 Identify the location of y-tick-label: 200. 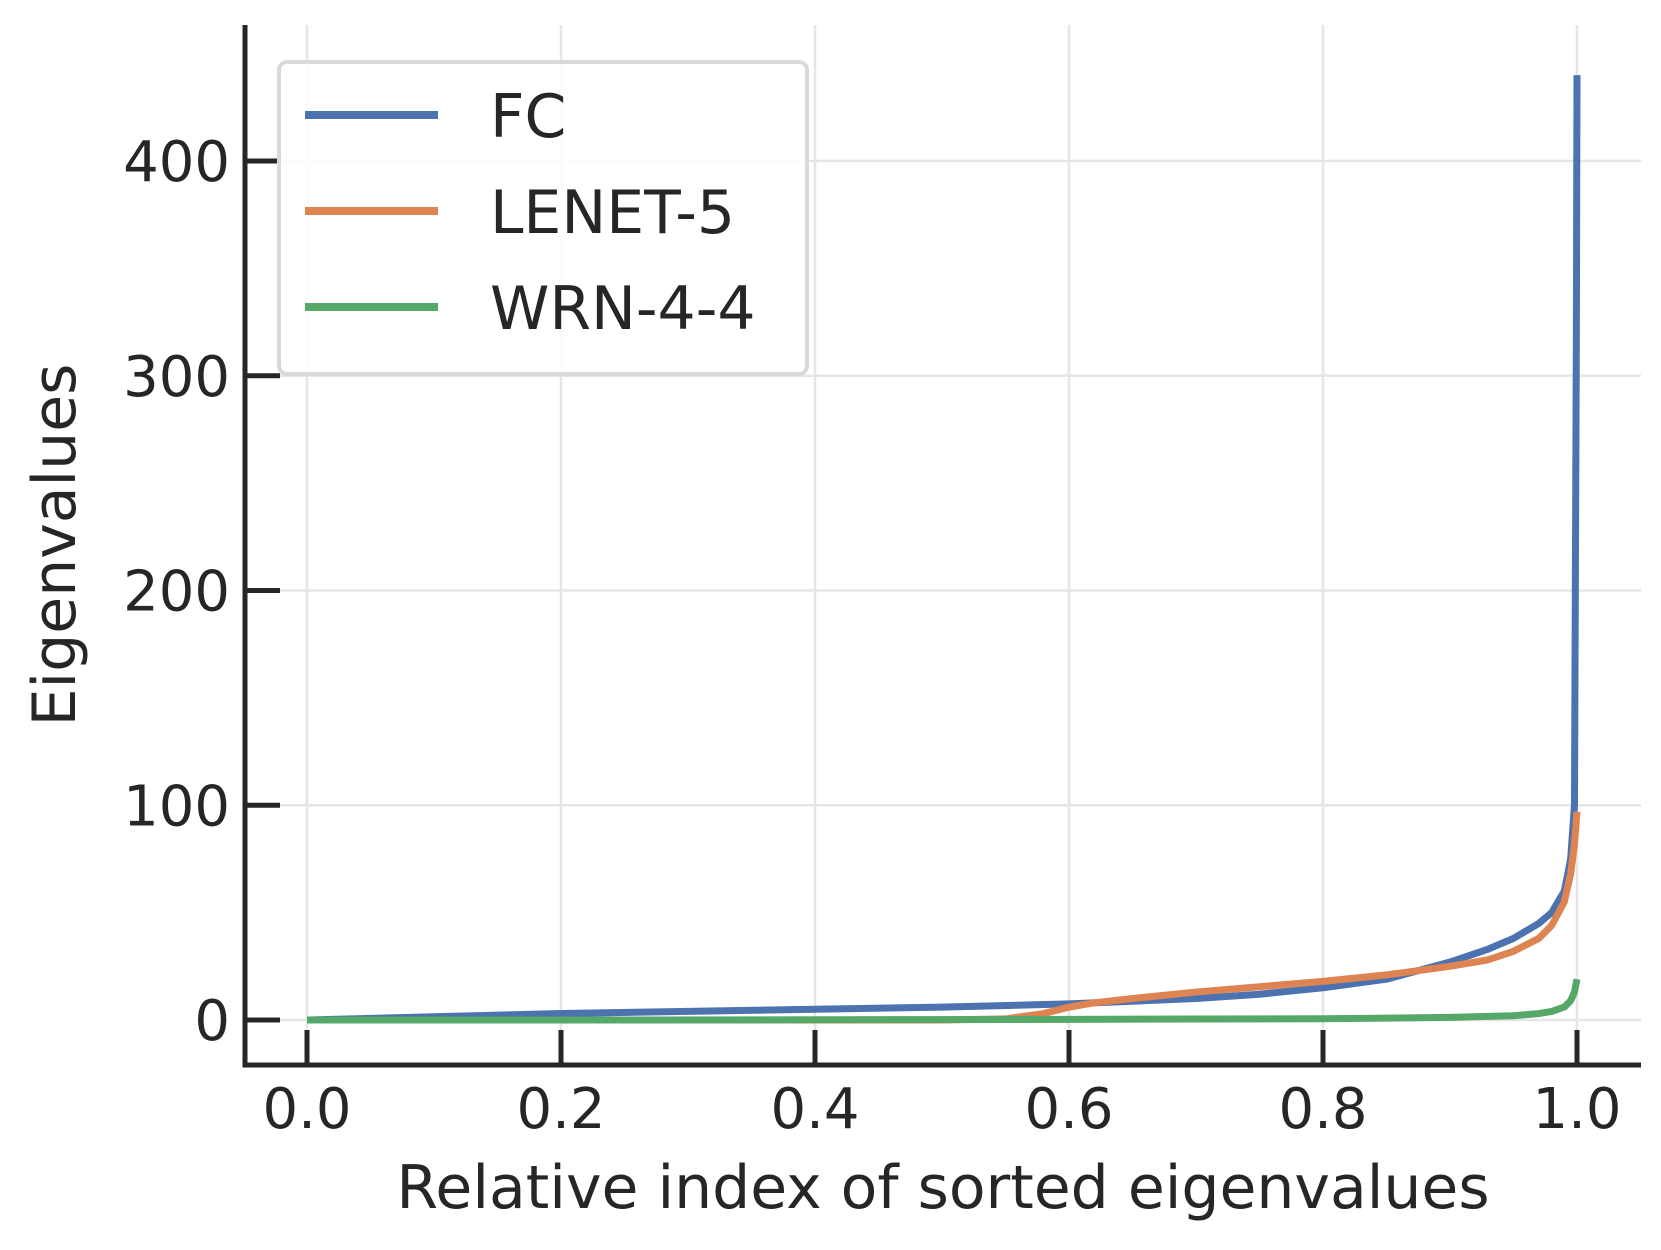
(176, 592).